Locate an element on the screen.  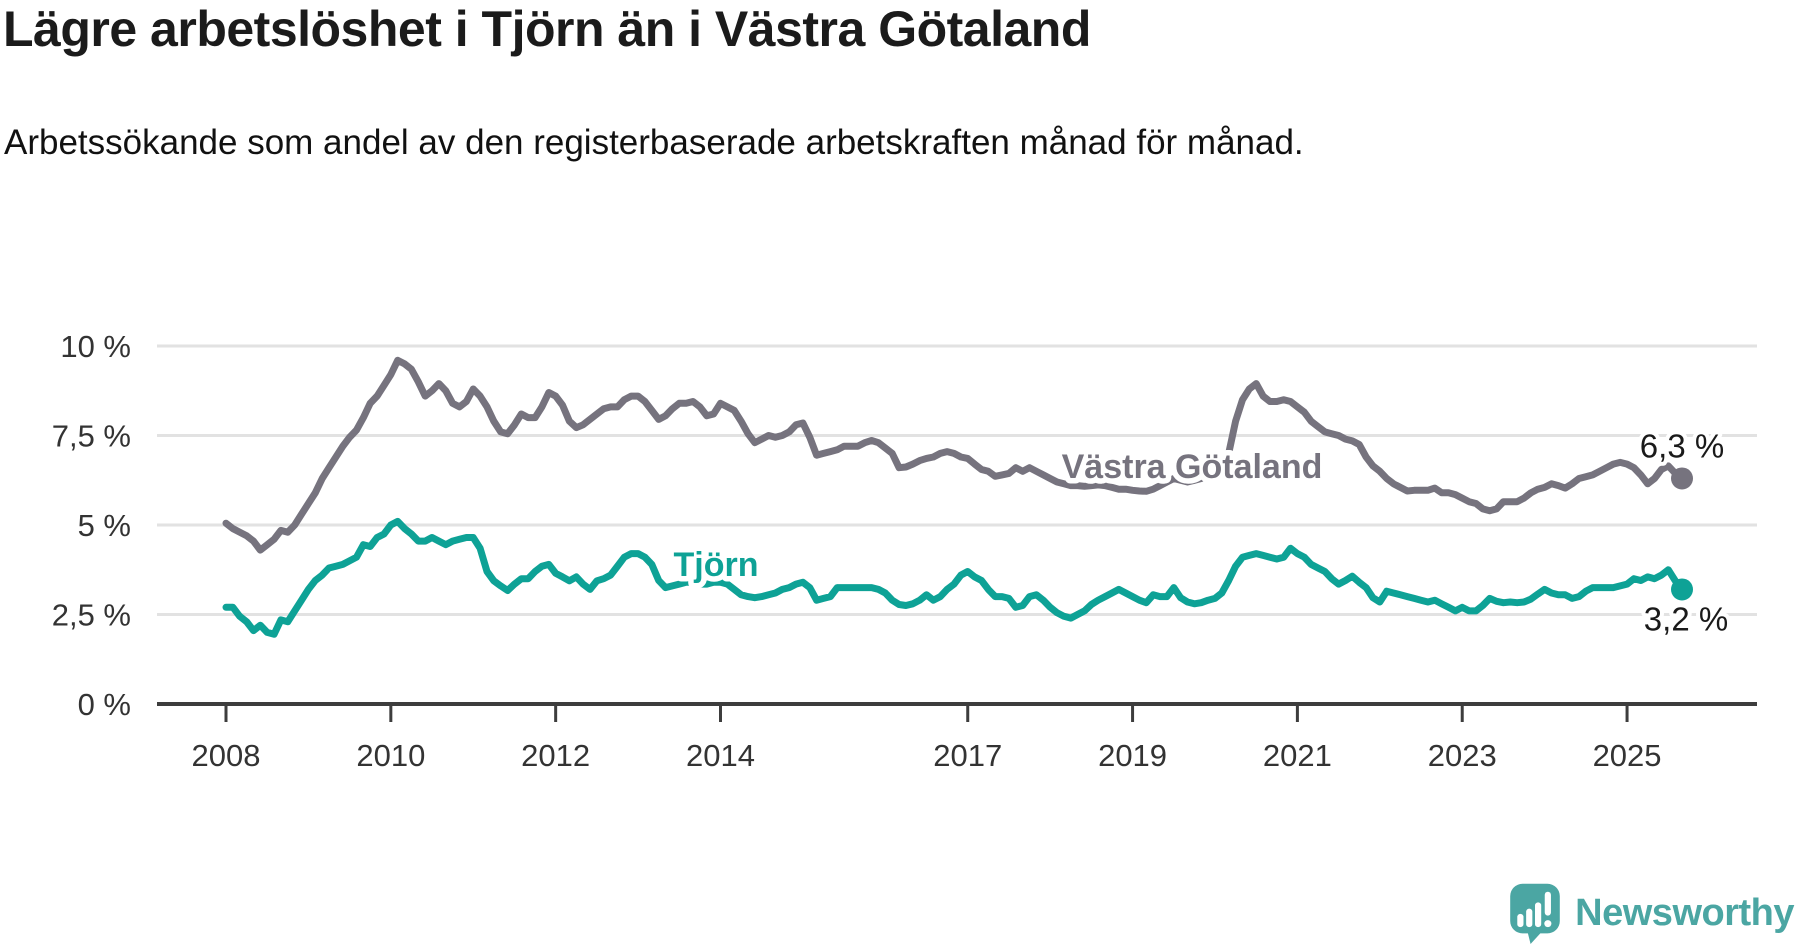
x-tick-label: 2017 is located at coordinates (967, 755).